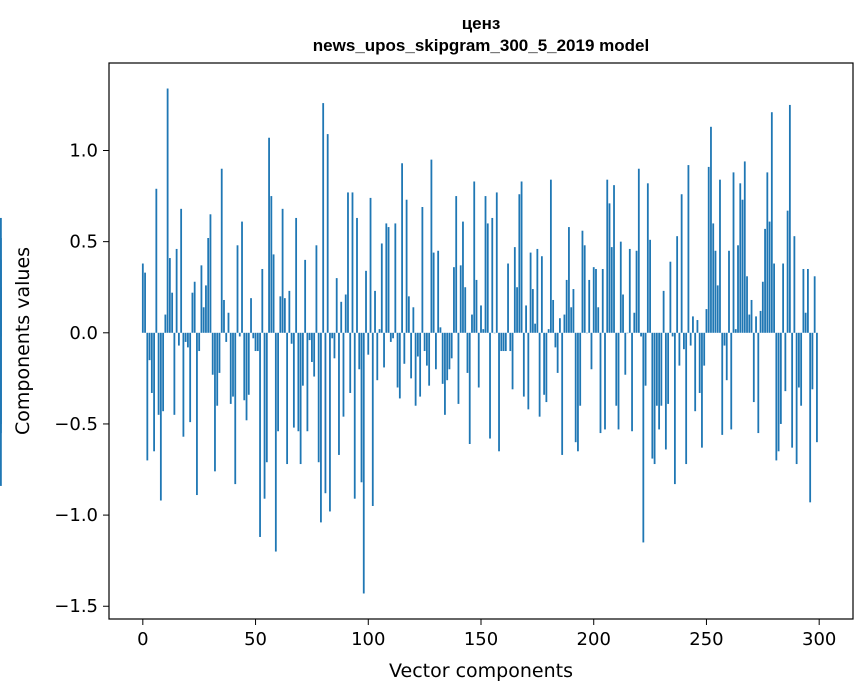 The width and height of the screenshot is (867, 696). What do you see at coordinates (481, 639) in the screenshot?
I see `x-tick-label: 150` at bounding box center [481, 639].